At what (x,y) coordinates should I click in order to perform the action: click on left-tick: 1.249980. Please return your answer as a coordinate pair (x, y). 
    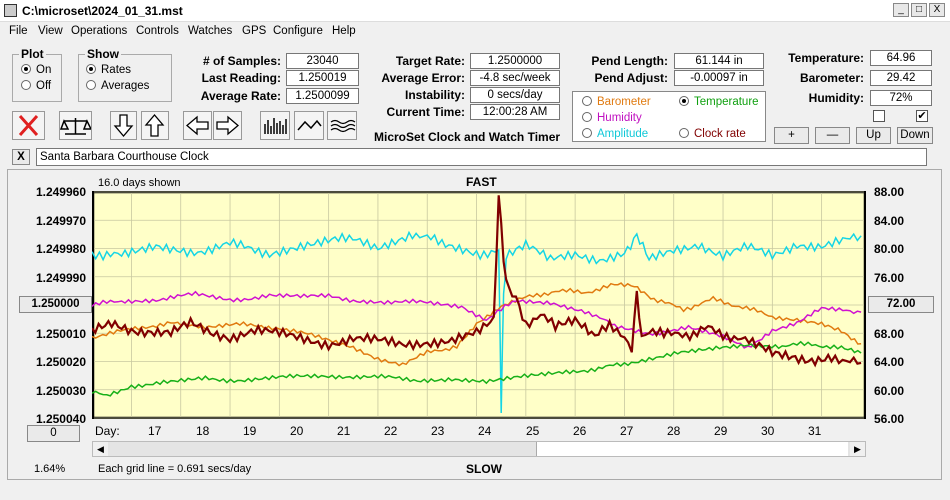
    Looking at the image, I should click on (60, 249).